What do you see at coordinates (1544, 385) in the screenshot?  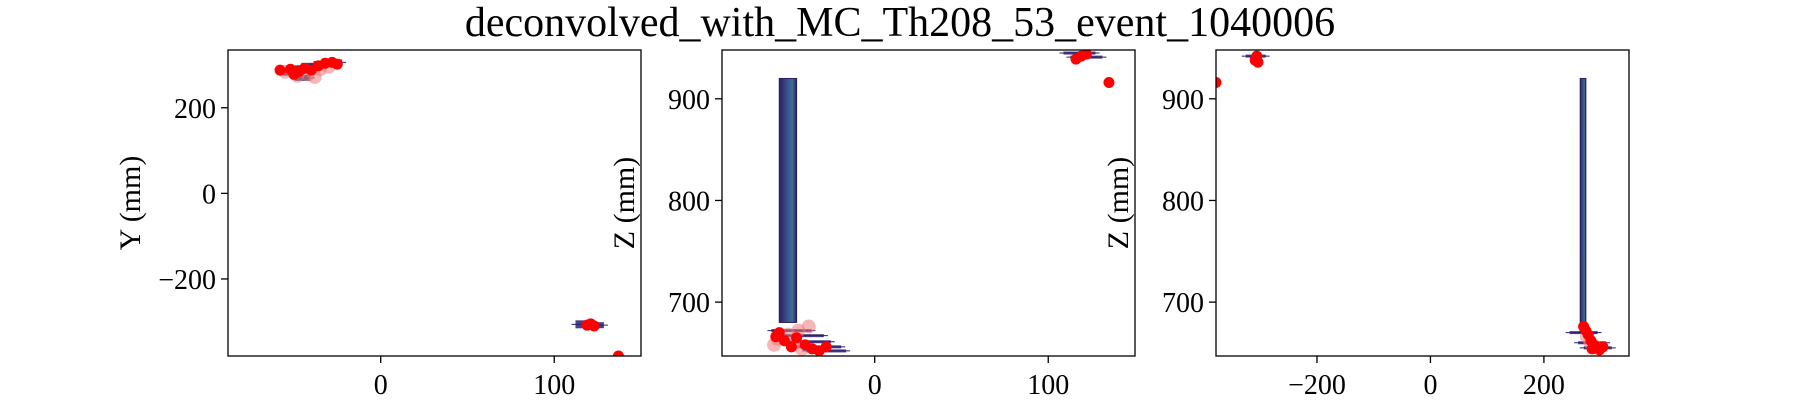 I see `x-tick-label: 200` at bounding box center [1544, 385].